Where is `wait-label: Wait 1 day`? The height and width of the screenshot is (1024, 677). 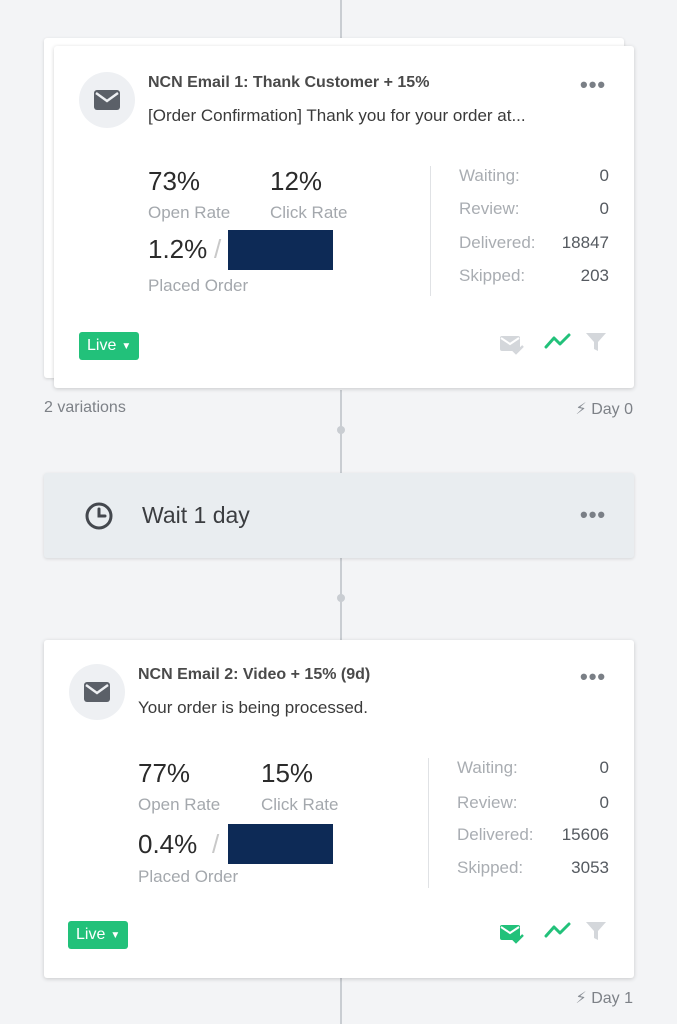 wait-label: Wait 1 day is located at coordinates (196, 515).